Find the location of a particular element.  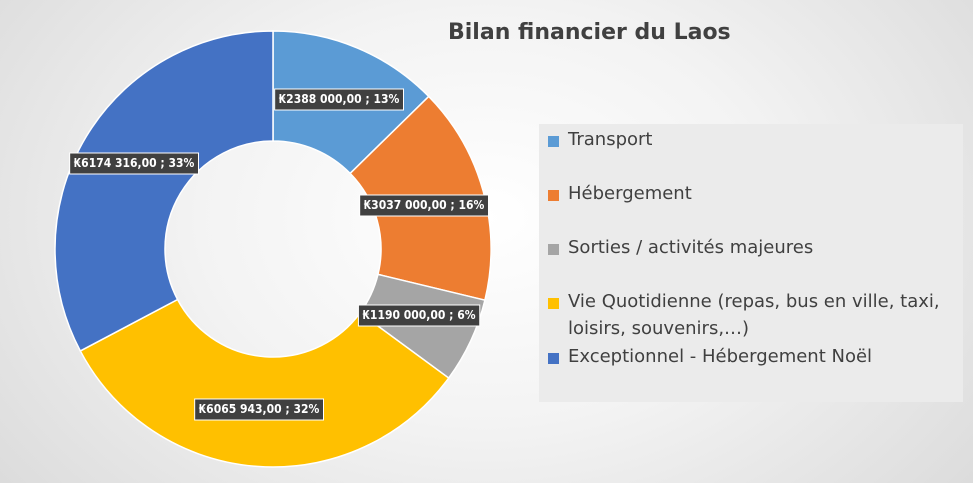

data-label-text: ₭1190 000,00 ; 6% is located at coordinates (418, 315).